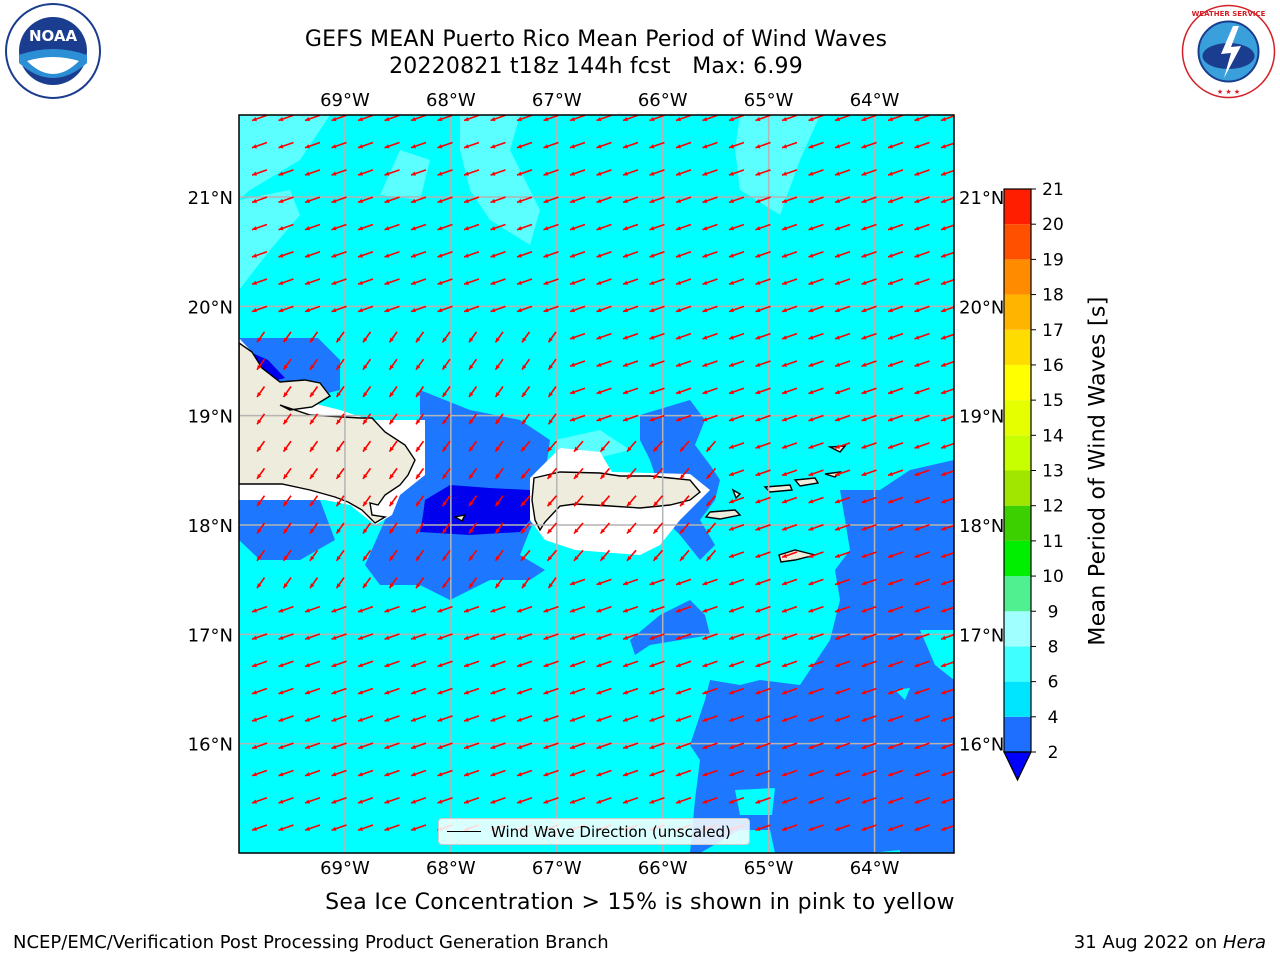  I want to click on colorbar-tick-label: 15, so click(1053, 401).